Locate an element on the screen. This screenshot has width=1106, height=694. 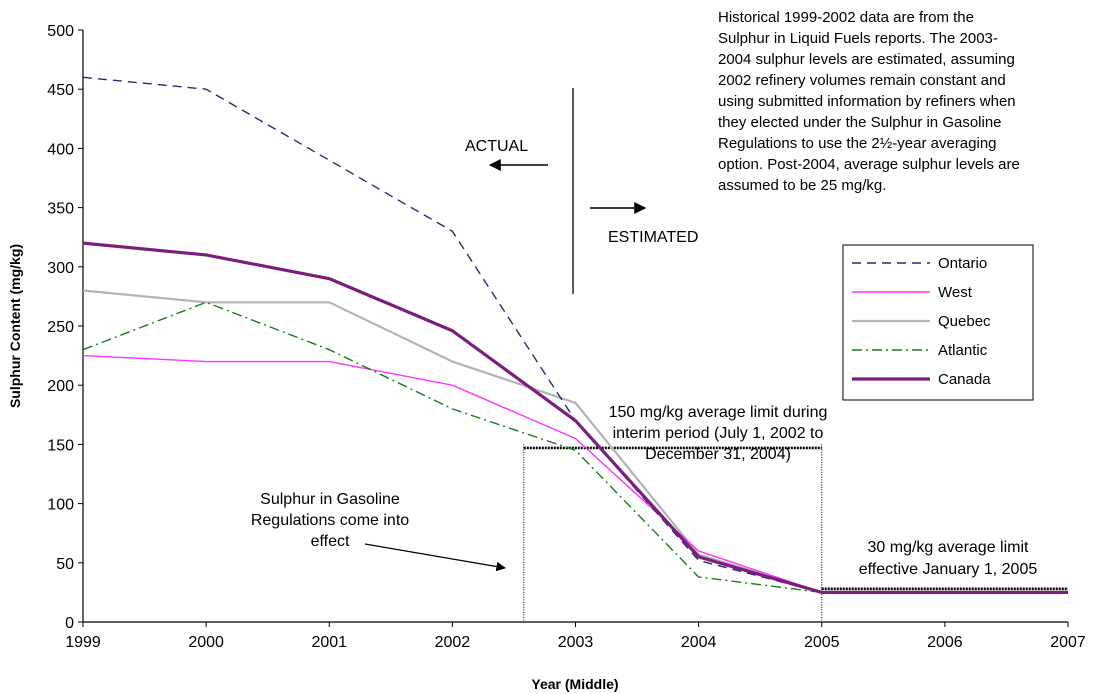
legend-label-ontario: Ontario is located at coordinates (962, 263).